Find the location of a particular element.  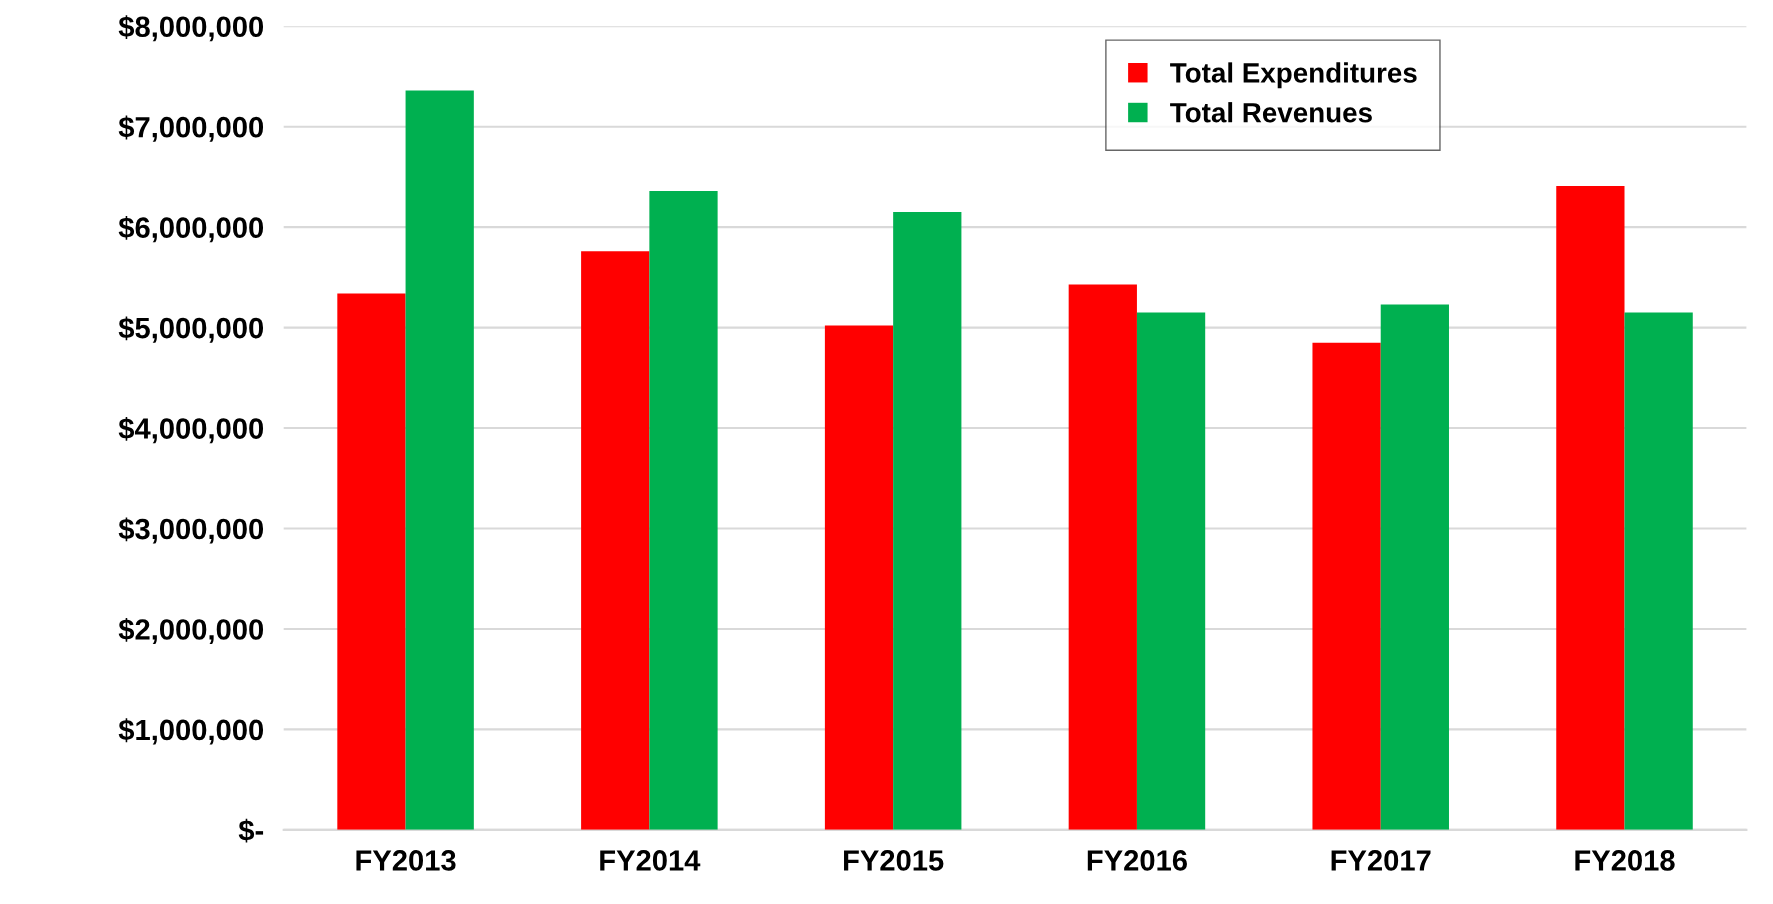

y-tick-label: $3,000,000 is located at coordinates (191, 530).